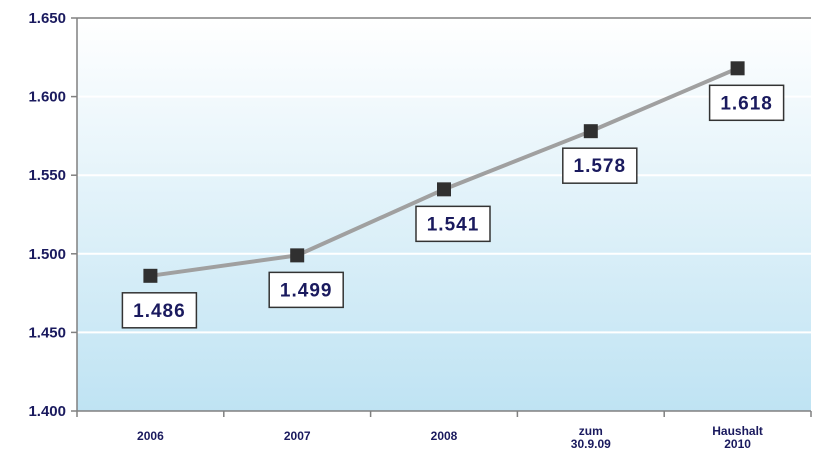 The width and height of the screenshot is (817, 459). I want to click on y-tick-label: 1.550, so click(47, 175).